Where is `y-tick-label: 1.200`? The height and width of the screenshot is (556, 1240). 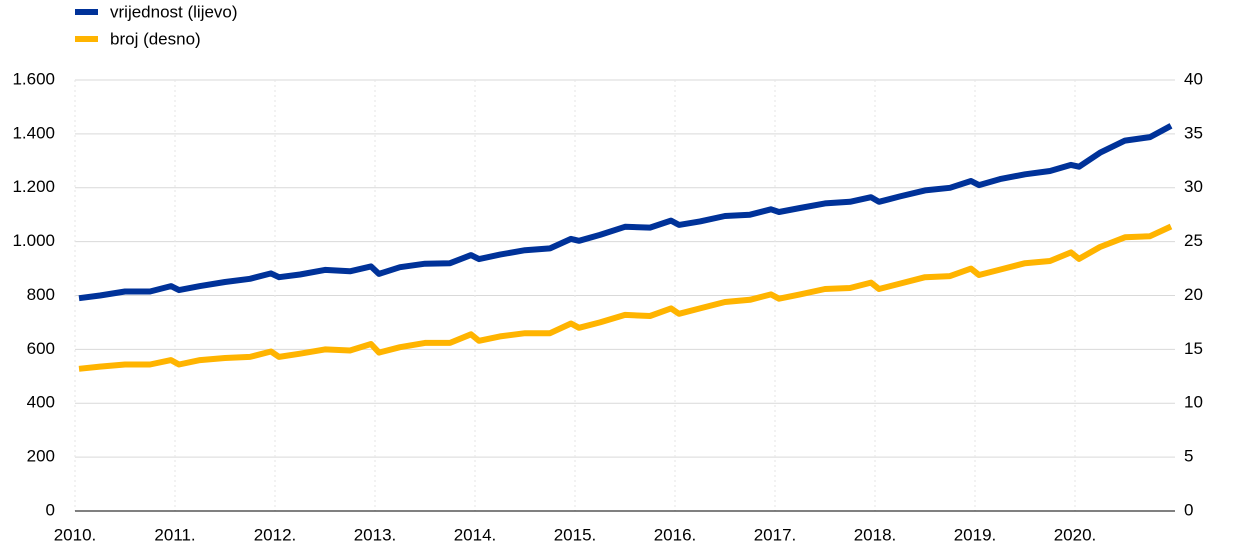
y-tick-label: 1.200 is located at coordinates (33, 186).